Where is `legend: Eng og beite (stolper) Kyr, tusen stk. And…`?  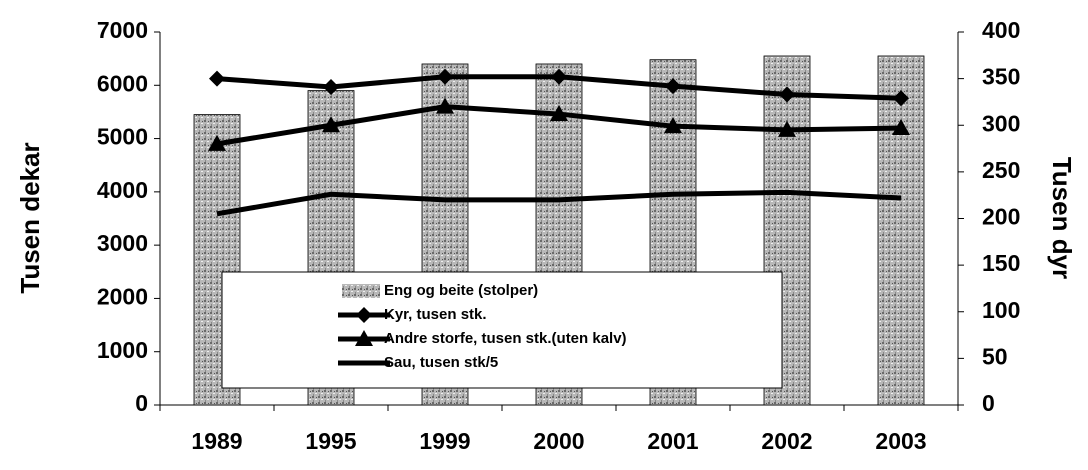 legend: Eng og beite (stolper) Kyr, tusen stk. And… is located at coordinates (502, 330).